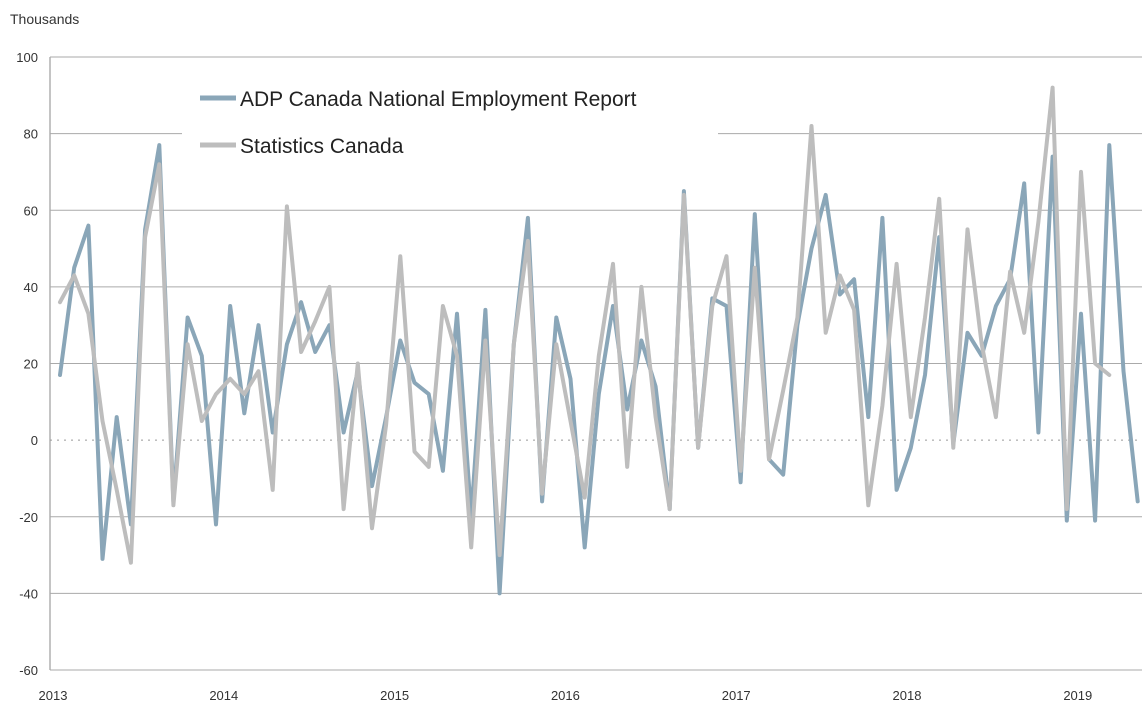  What do you see at coordinates (31, 210) in the screenshot?
I see `y-tick-label: 60` at bounding box center [31, 210].